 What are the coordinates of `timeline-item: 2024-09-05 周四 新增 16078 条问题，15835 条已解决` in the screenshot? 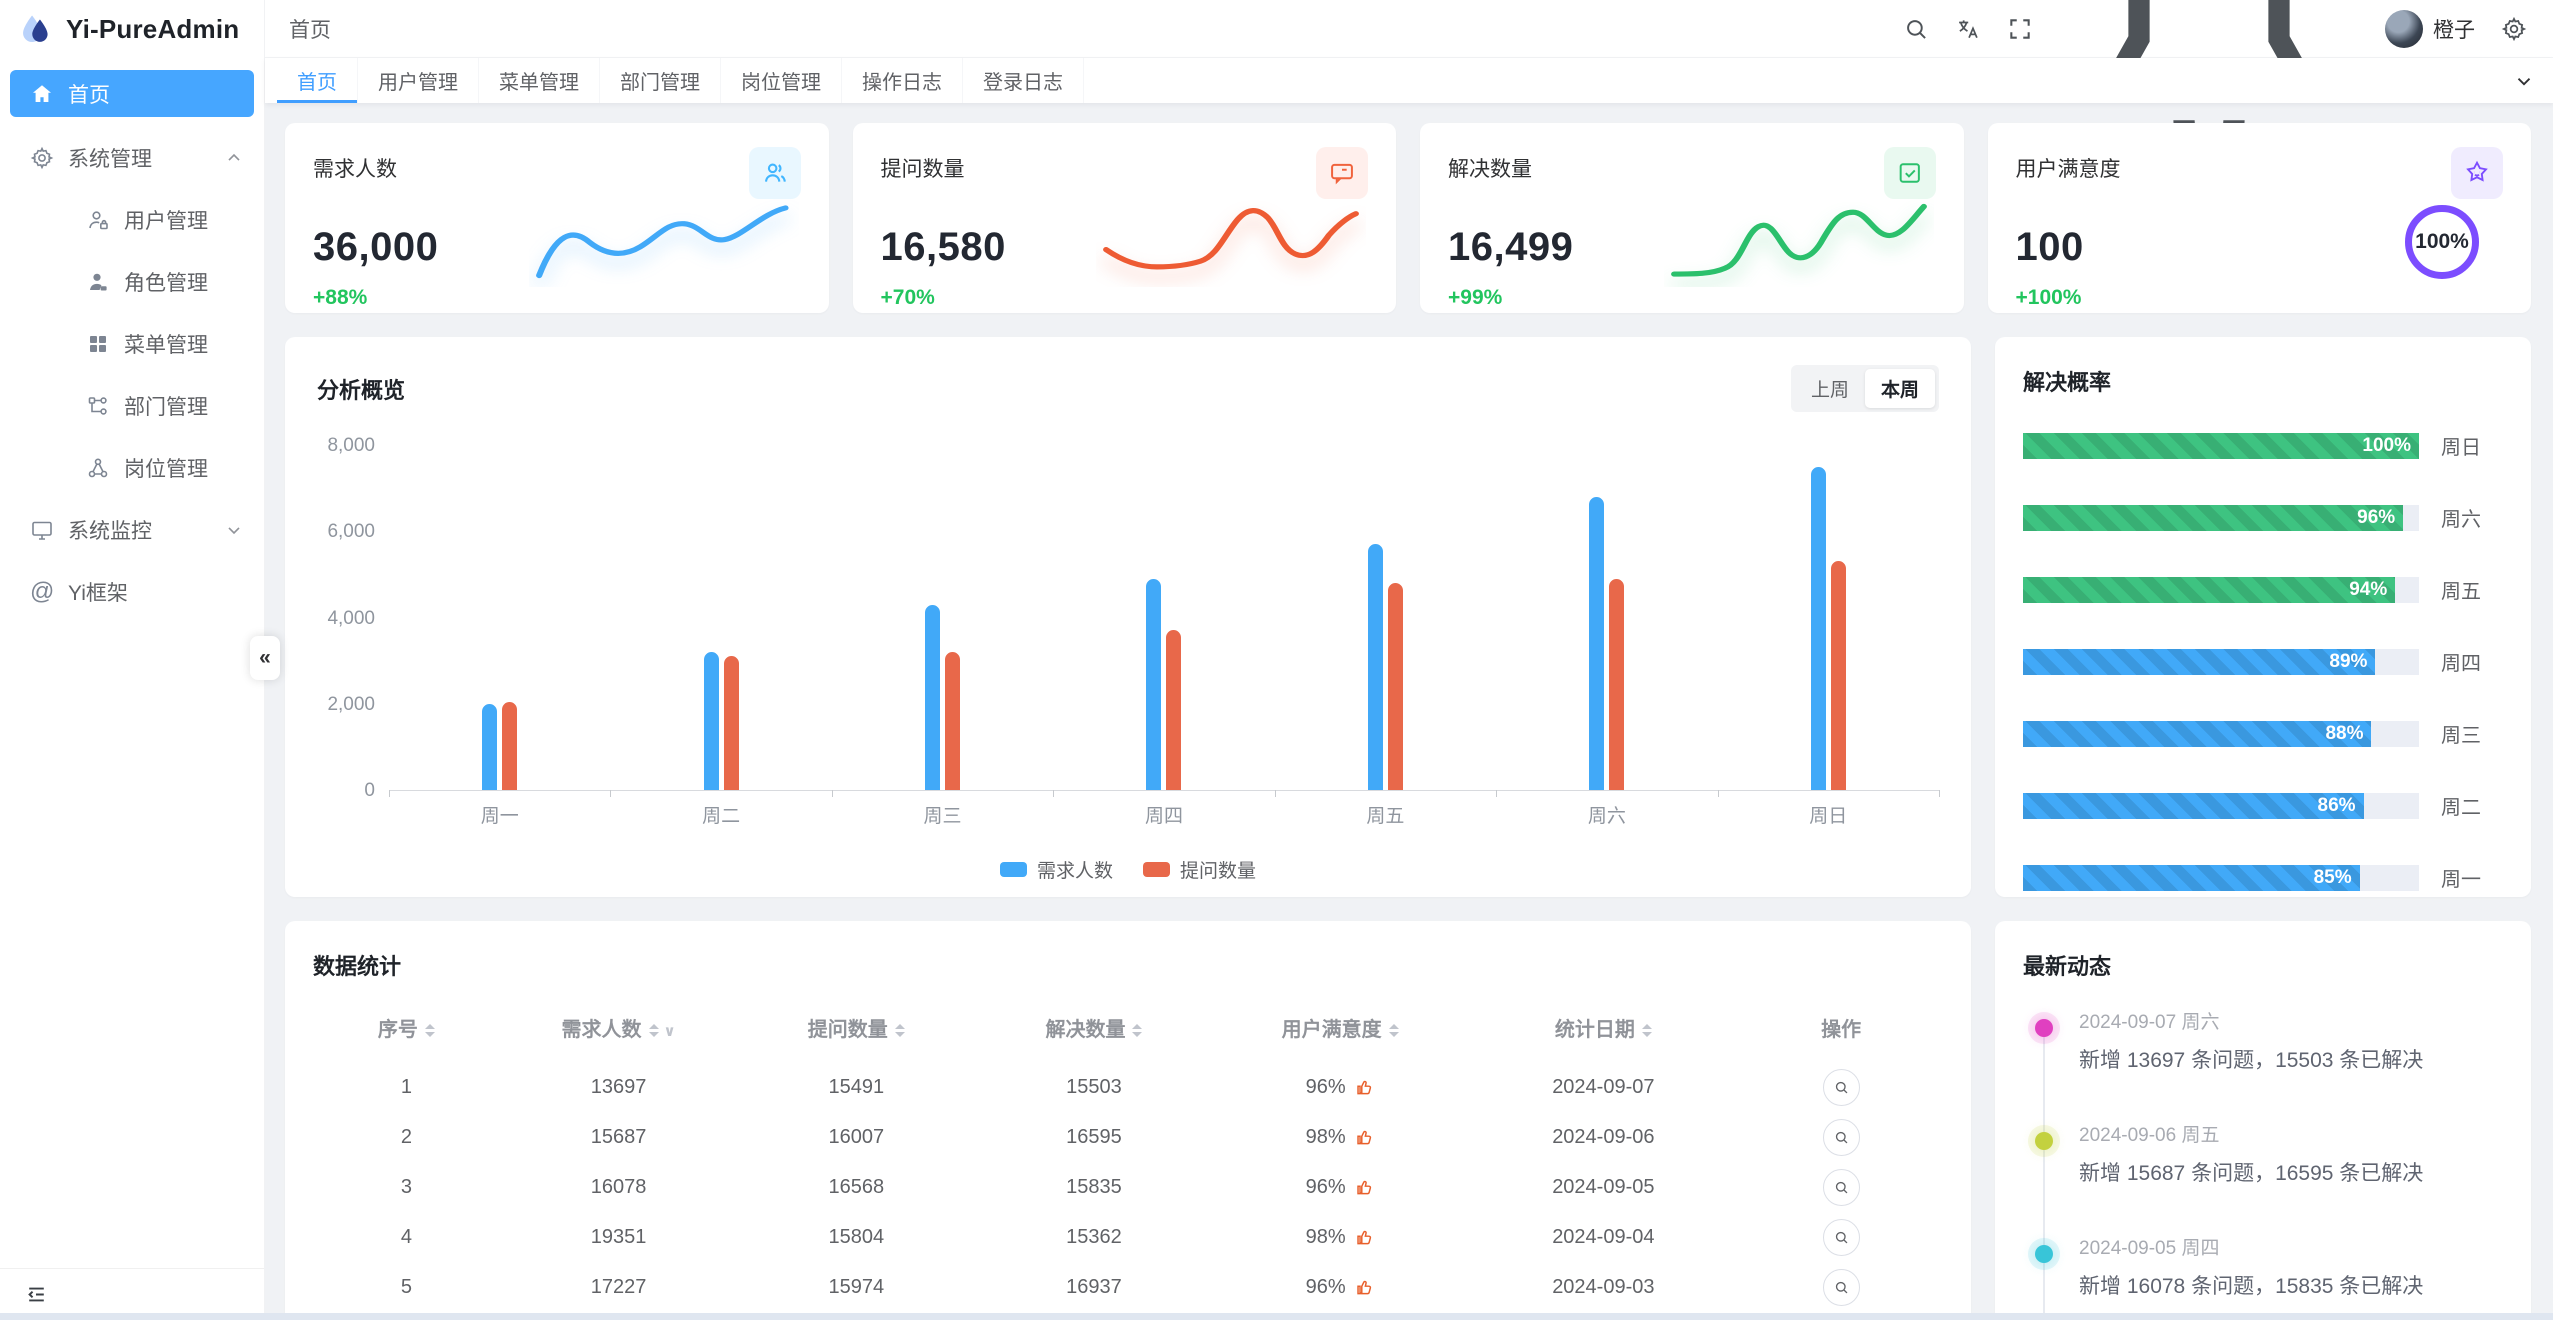 It's located at (2269, 1266).